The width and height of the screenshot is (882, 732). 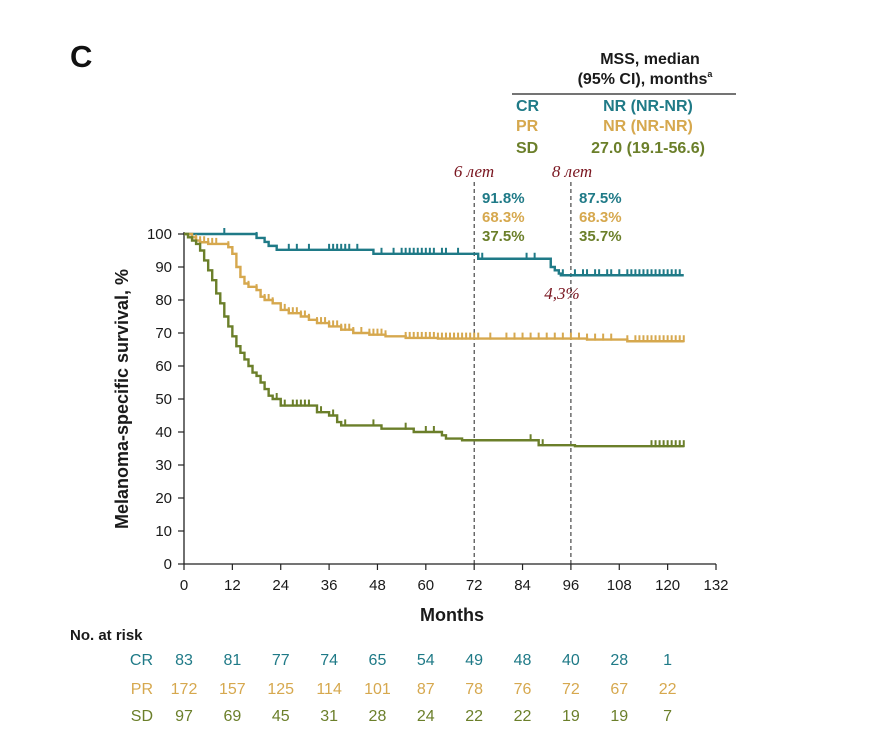 I want to click on value-pr-72: 68.3%, so click(x=503, y=217).